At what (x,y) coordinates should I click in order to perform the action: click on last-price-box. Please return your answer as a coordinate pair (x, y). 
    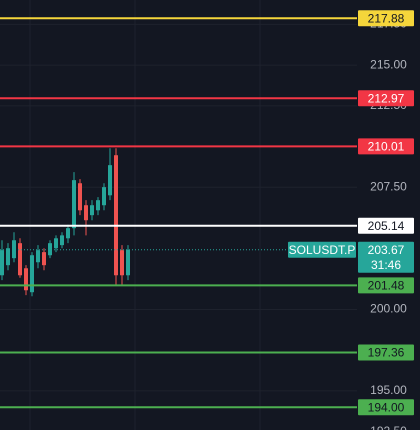
    Looking at the image, I should click on (386, 257).